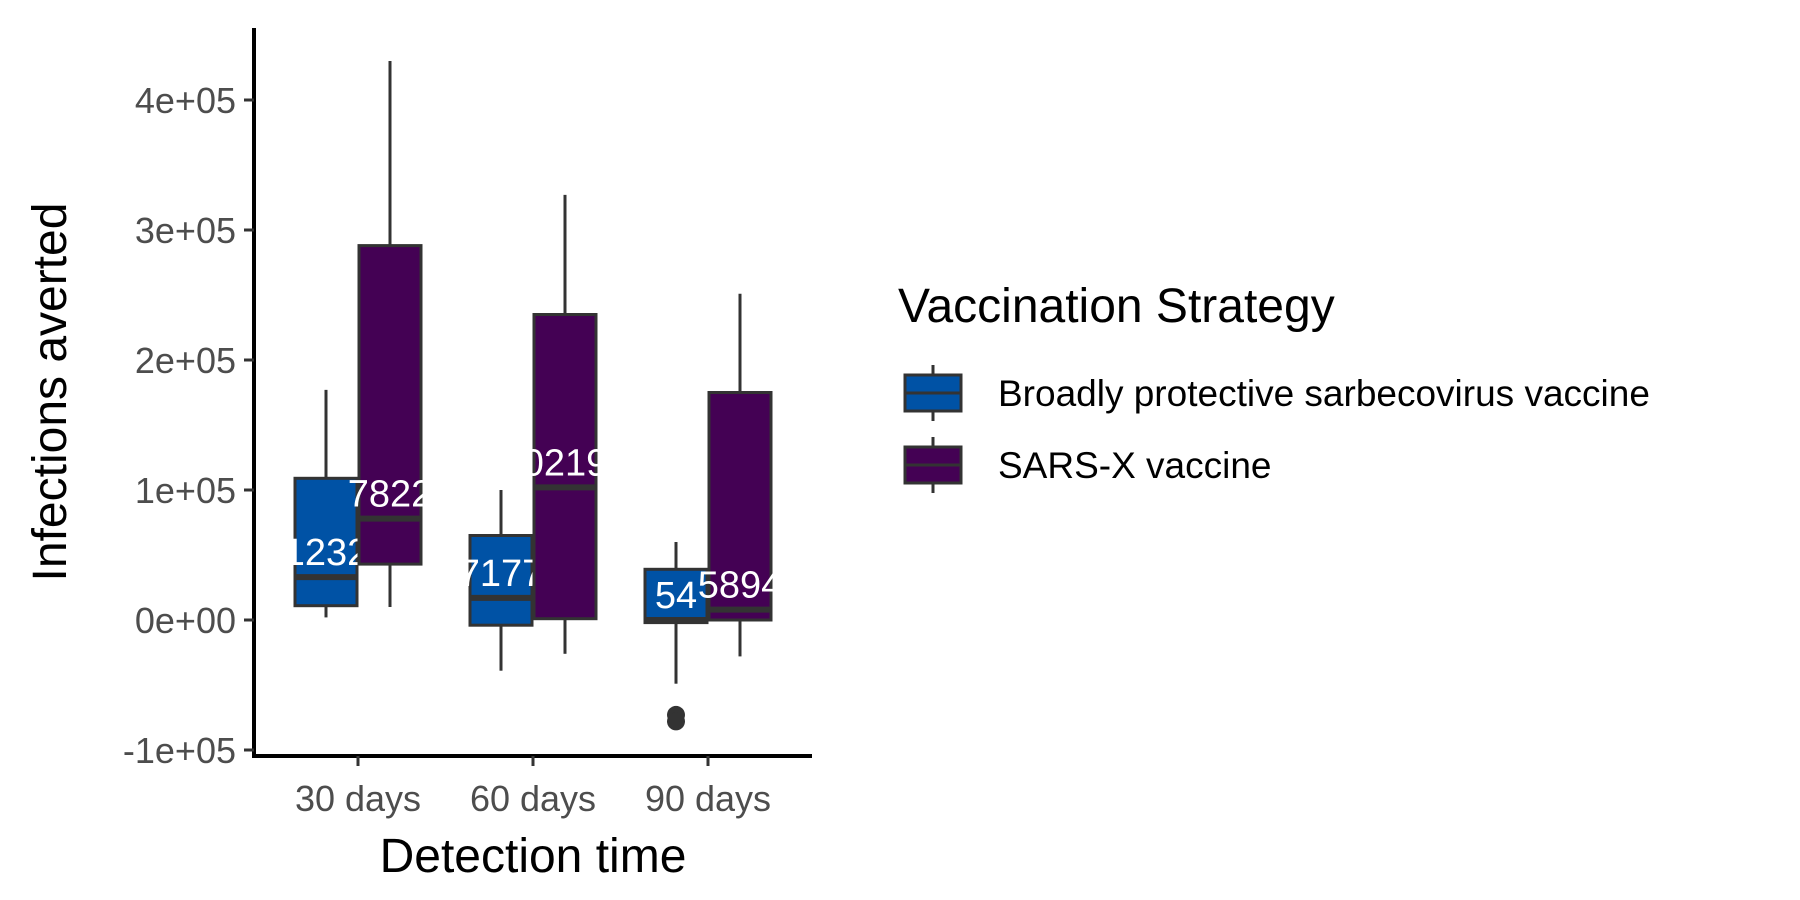  What do you see at coordinates (1116, 306) in the screenshot?
I see `legend-title: Vaccination Strategy` at bounding box center [1116, 306].